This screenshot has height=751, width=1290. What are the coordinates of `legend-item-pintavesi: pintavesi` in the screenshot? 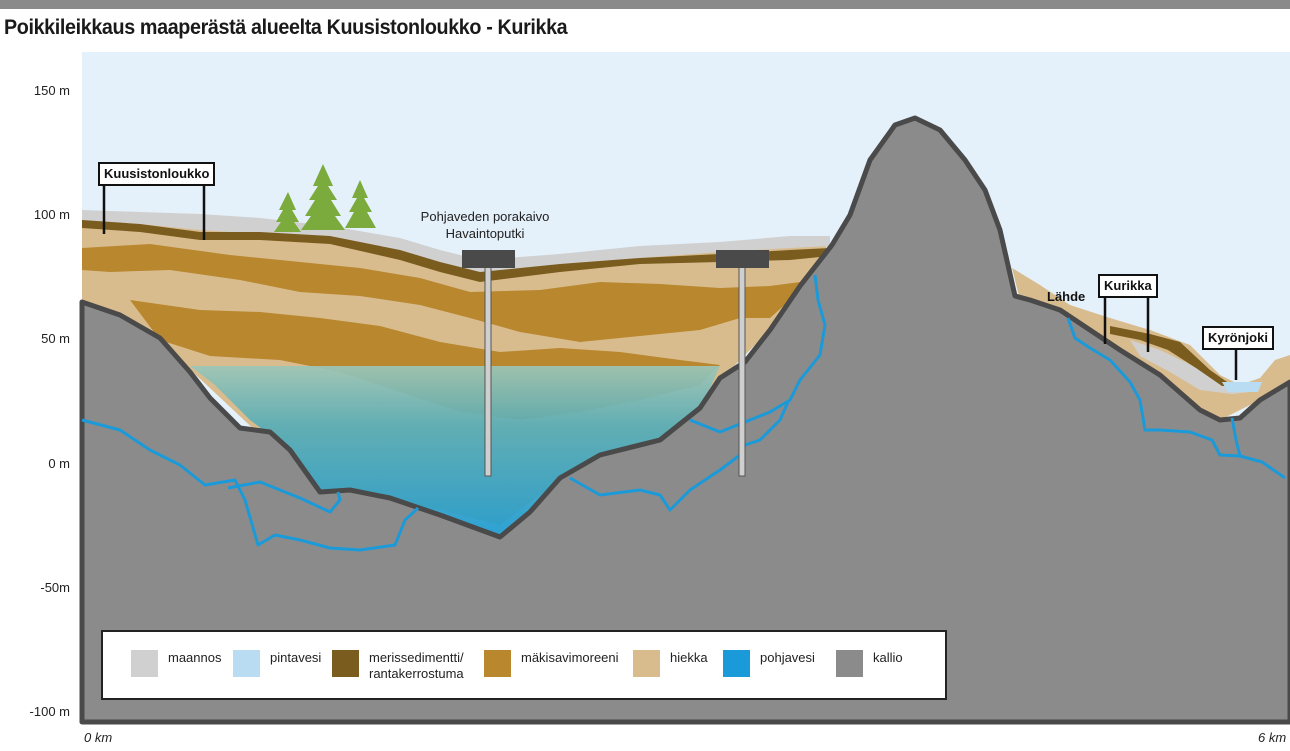 It's located at (277, 663).